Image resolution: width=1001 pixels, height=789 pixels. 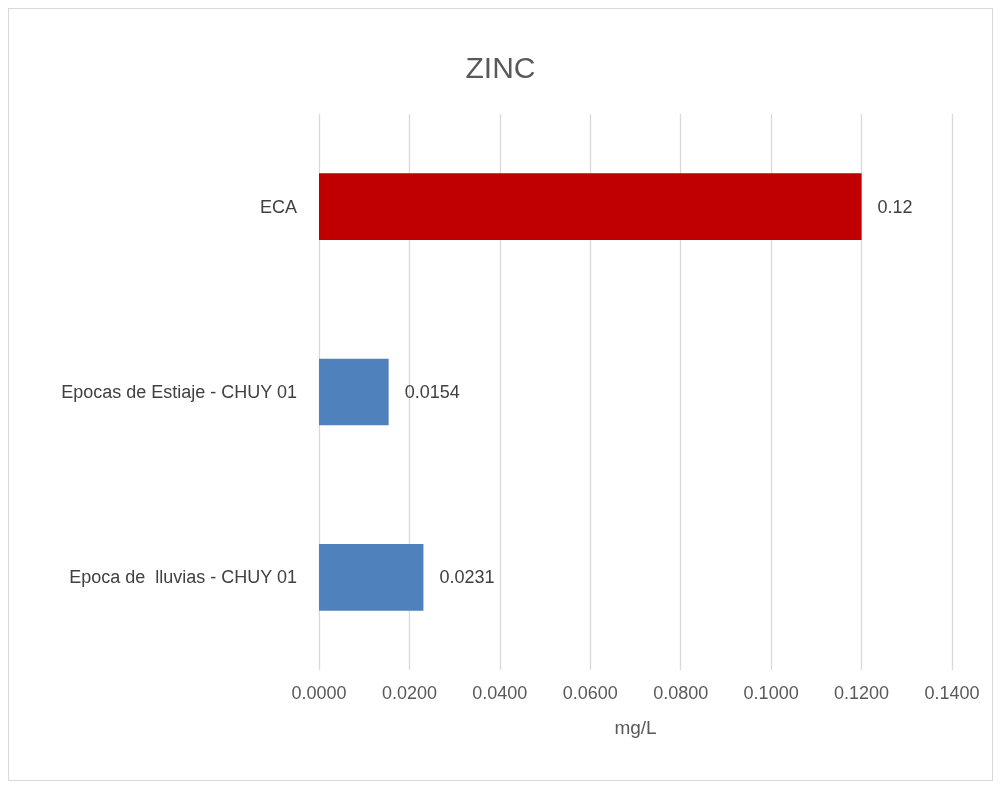 What do you see at coordinates (500, 67) in the screenshot?
I see `chart-title: ZINC` at bounding box center [500, 67].